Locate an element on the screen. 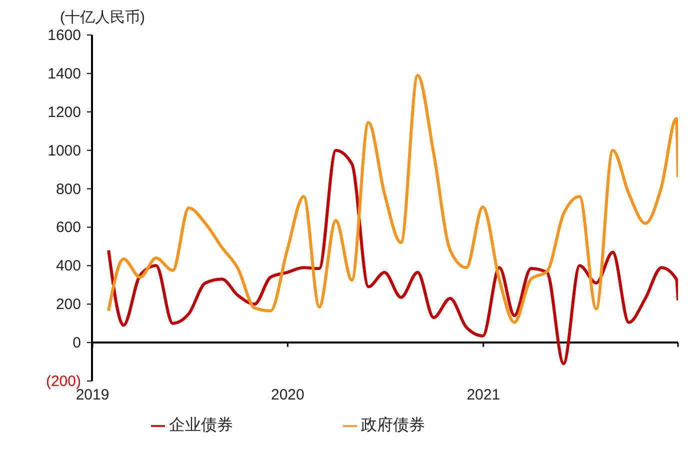 This screenshot has height=455, width=696. y-tick-label: 200 is located at coordinates (68, 305).